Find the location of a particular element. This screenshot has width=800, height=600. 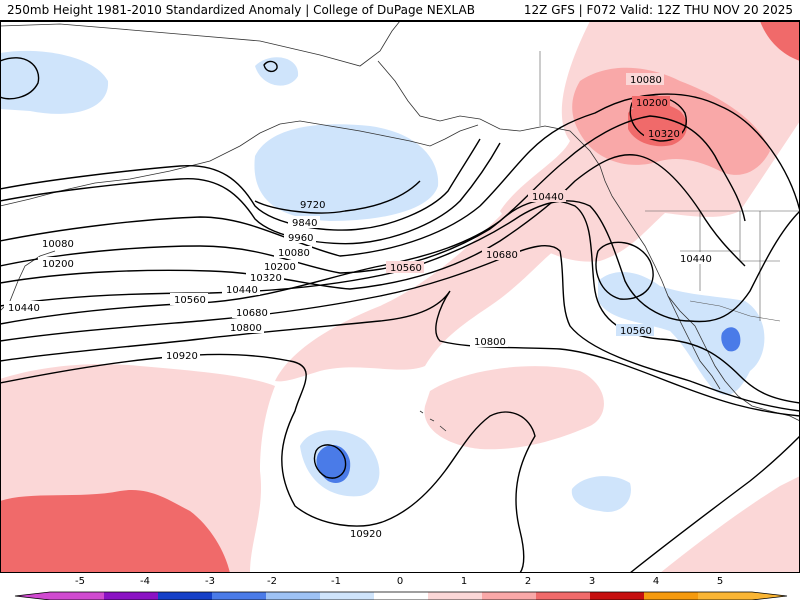

colorbar-tick-labels: -5 -4 -3 -2 -1 0 1 2 3 4 5 is located at coordinates (399, 581).